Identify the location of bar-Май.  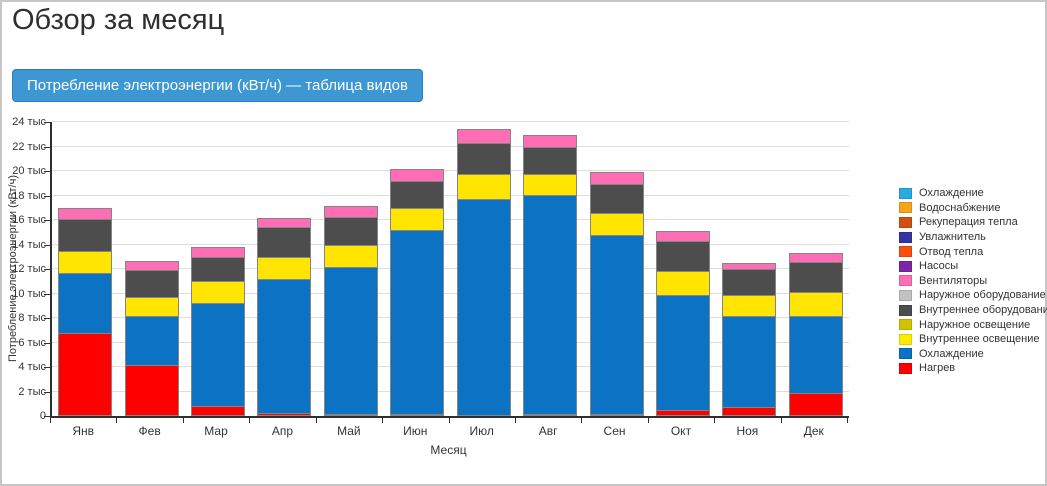
(350, 311).